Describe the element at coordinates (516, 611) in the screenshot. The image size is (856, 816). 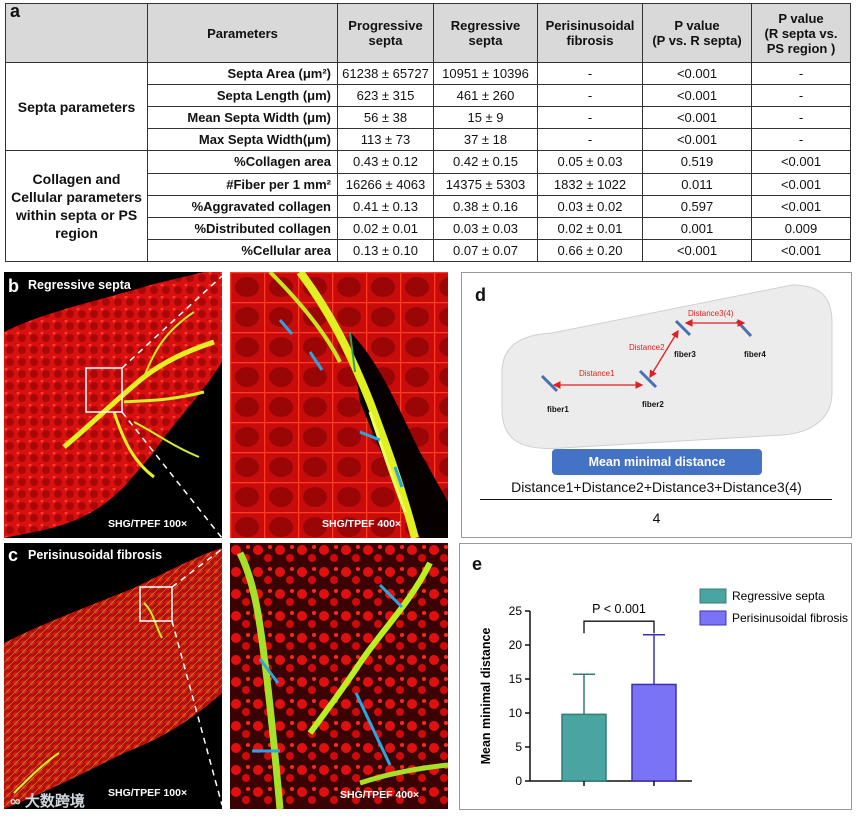
I see `y-tick-label: 25` at that location.